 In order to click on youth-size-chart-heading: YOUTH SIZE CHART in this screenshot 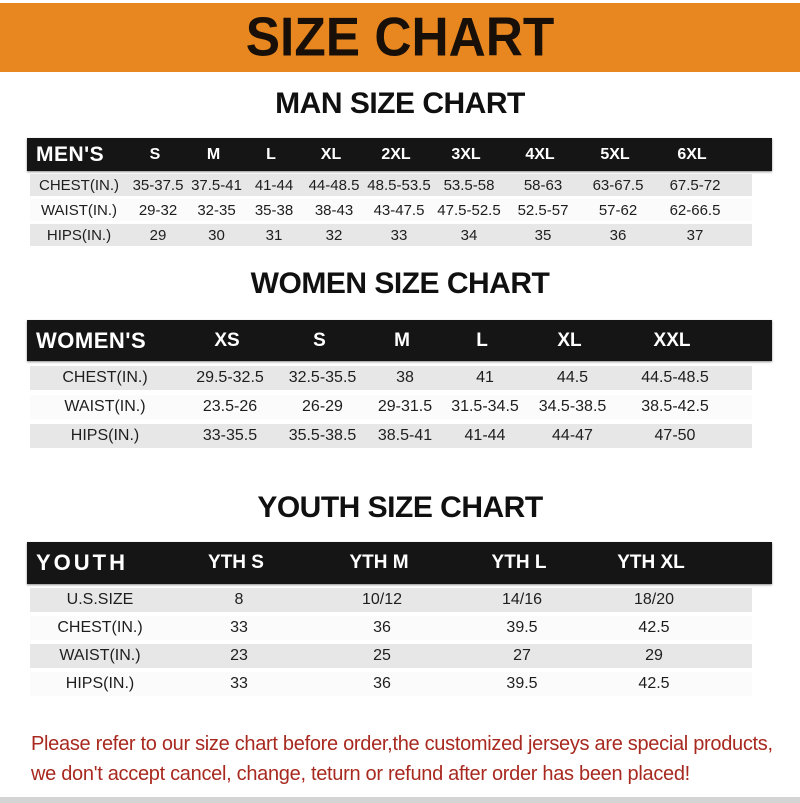, I will do `click(400, 507)`.